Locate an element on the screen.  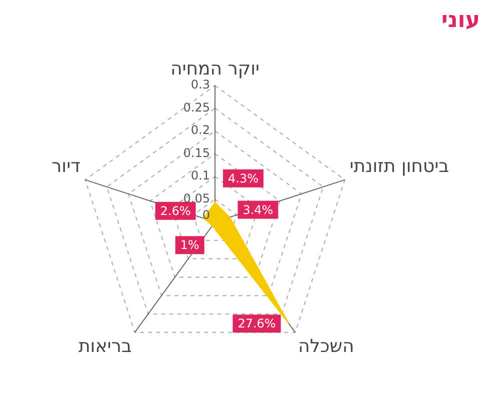
data-label: 3.4% is located at coordinates (258, 209).